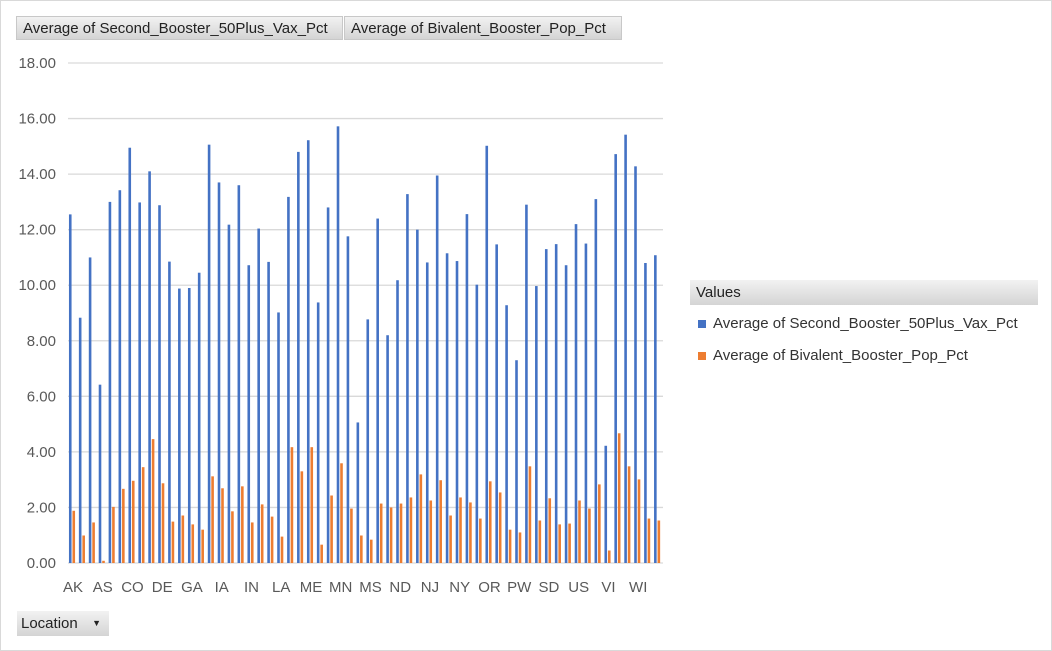 Image resolution: width=1052 pixels, height=651 pixels. What do you see at coordinates (110, 382) in the screenshot?
I see `bar-second-booster-AZ` at bounding box center [110, 382].